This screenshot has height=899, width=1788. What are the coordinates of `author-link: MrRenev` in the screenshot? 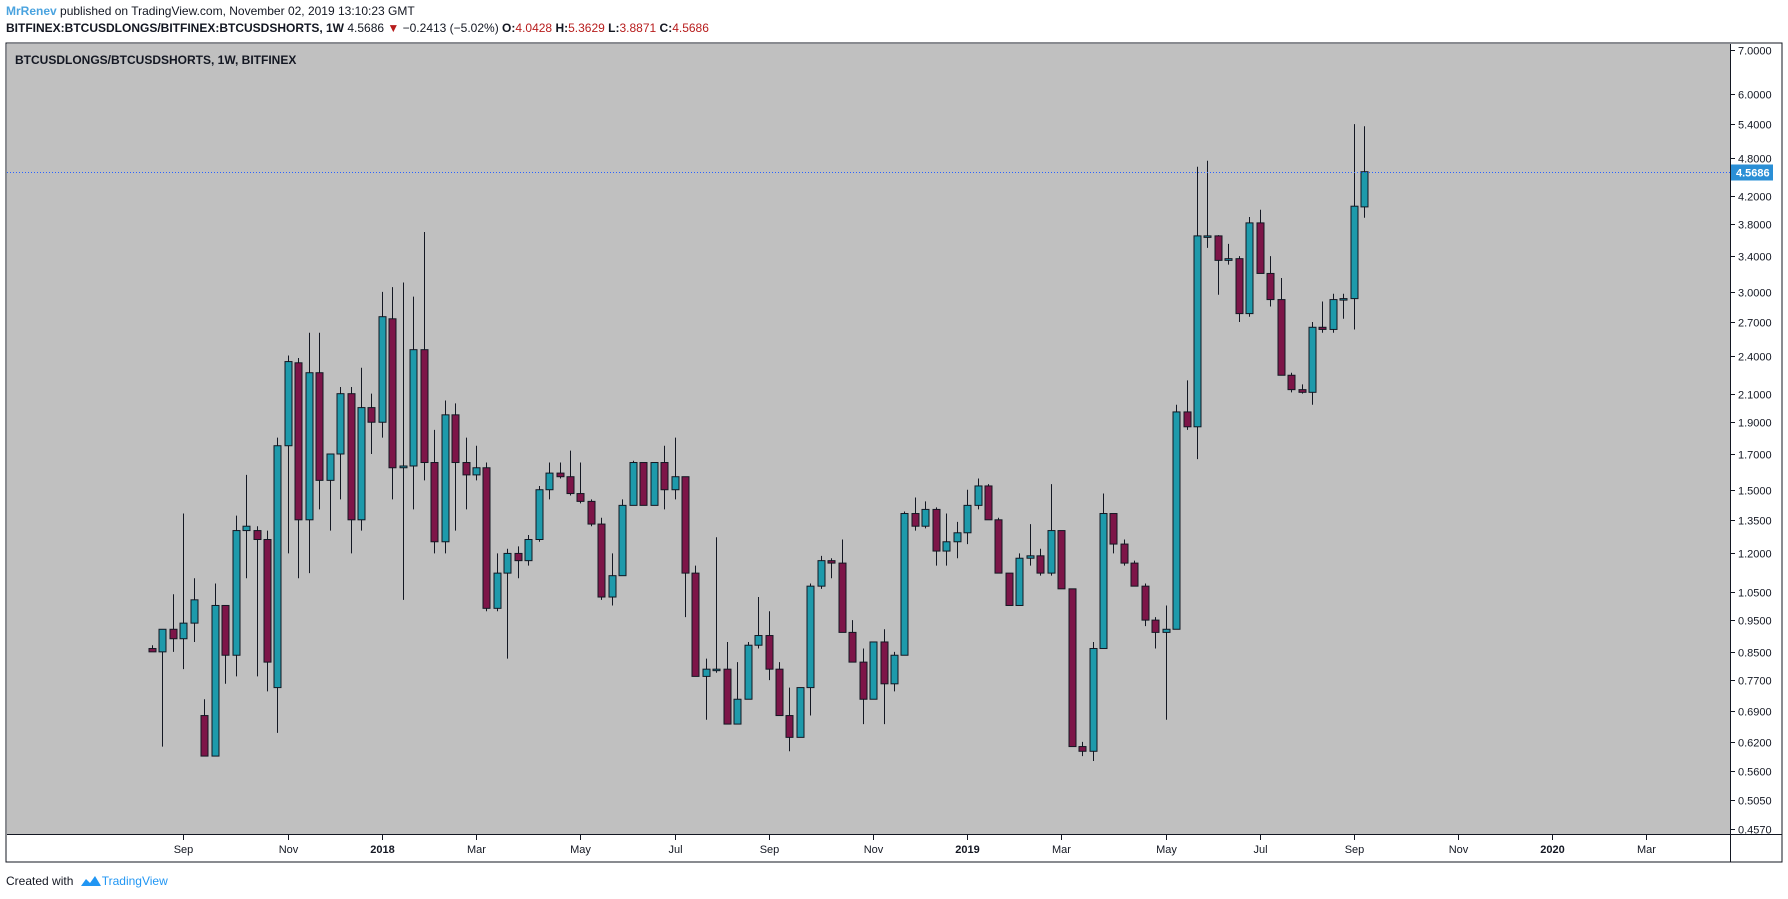 It's located at (31, 11).